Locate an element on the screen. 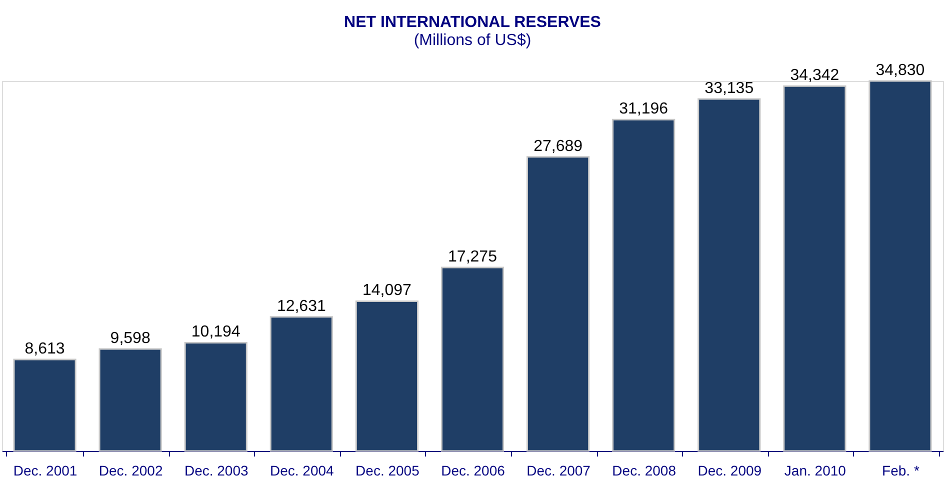 Image resolution: width=945 pixels, height=482 pixels. x-tick-label: Feb. * is located at coordinates (901, 470).